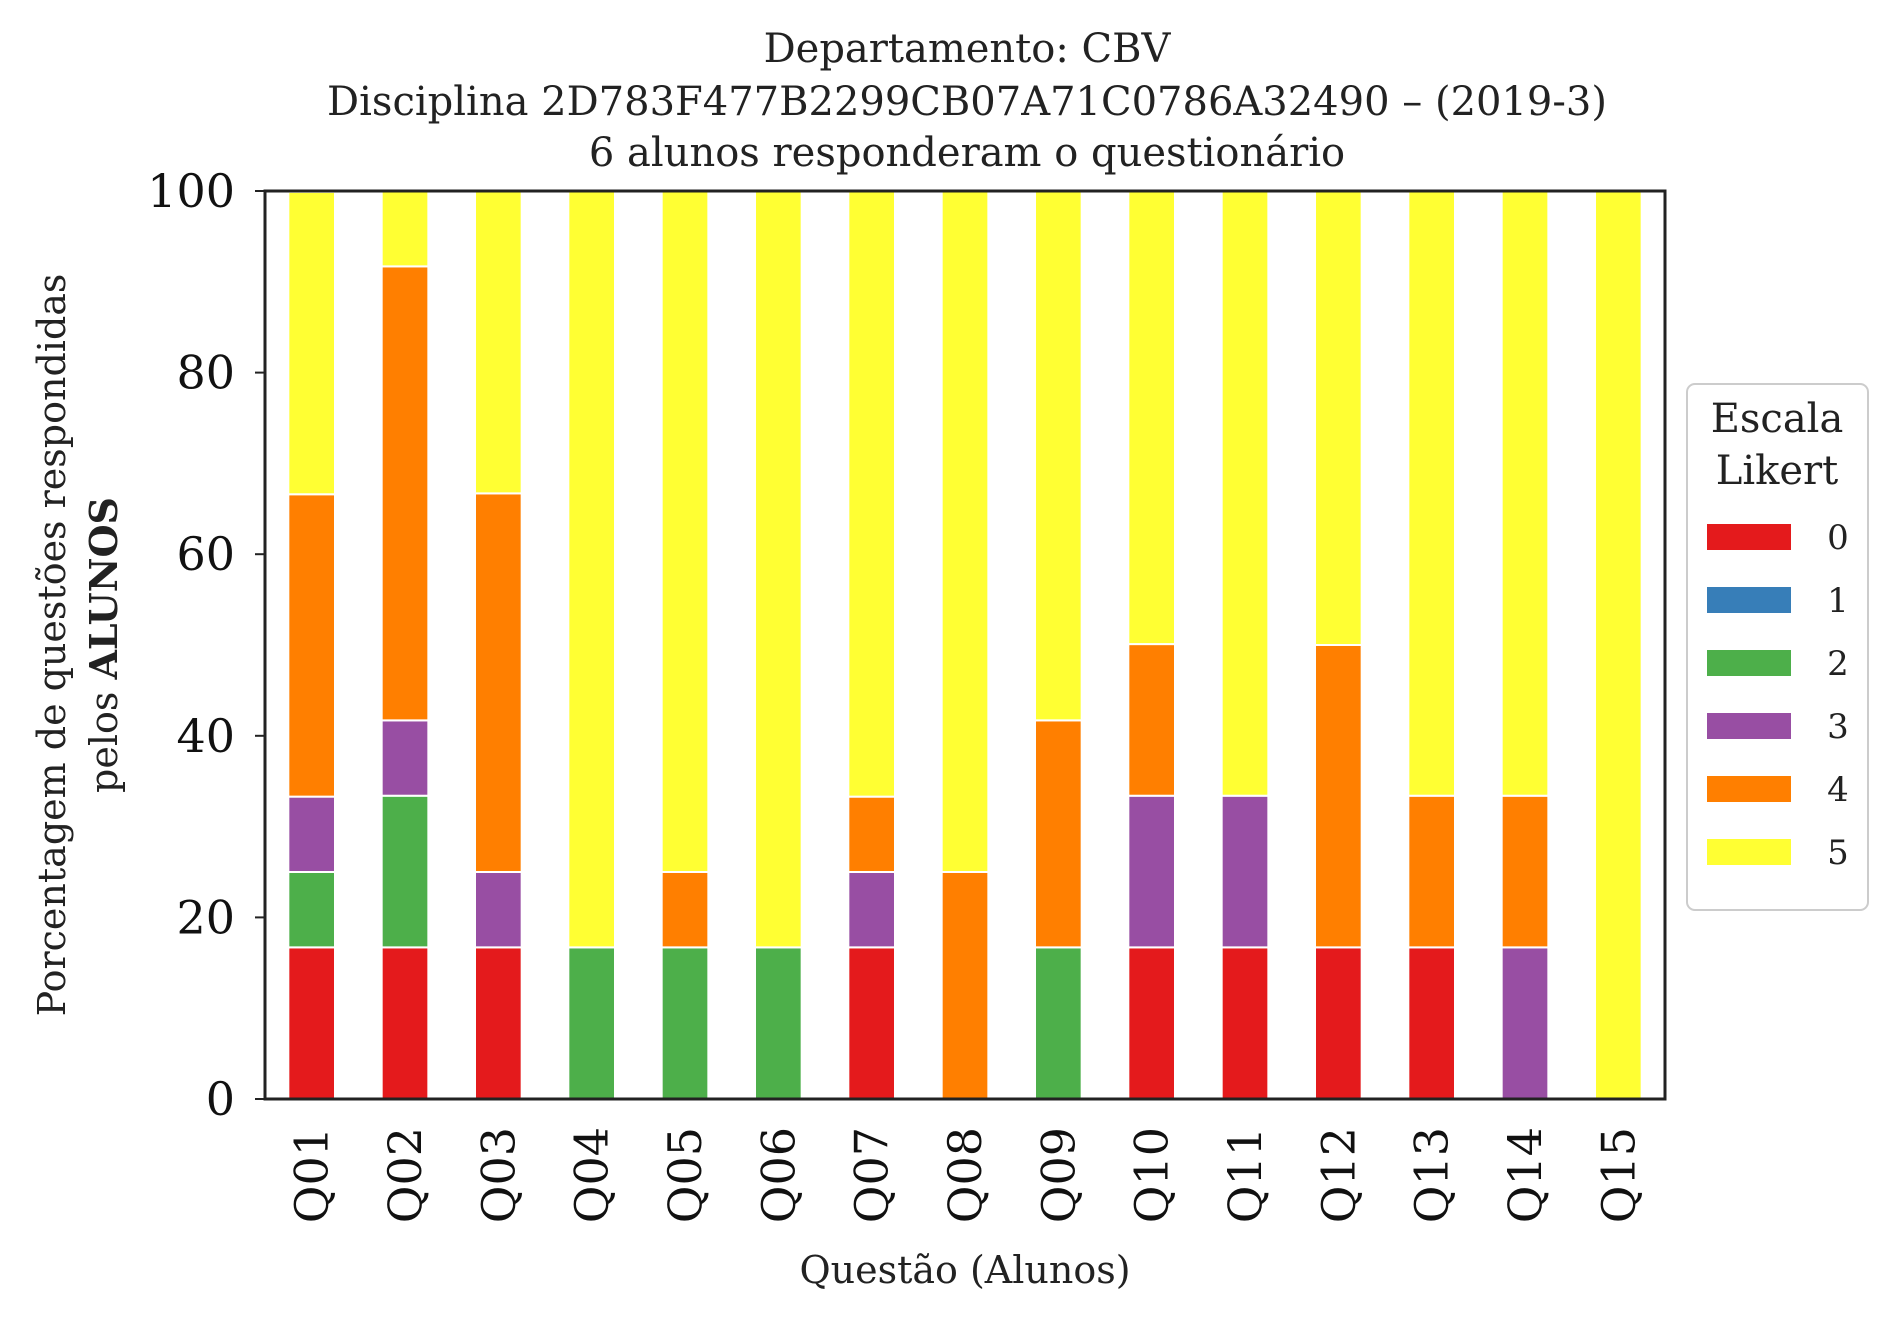  What do you see at coordinates (1838, 538) in the screenshot?
I see `legend-label-0: 0` at bounding box center [1838, 538].